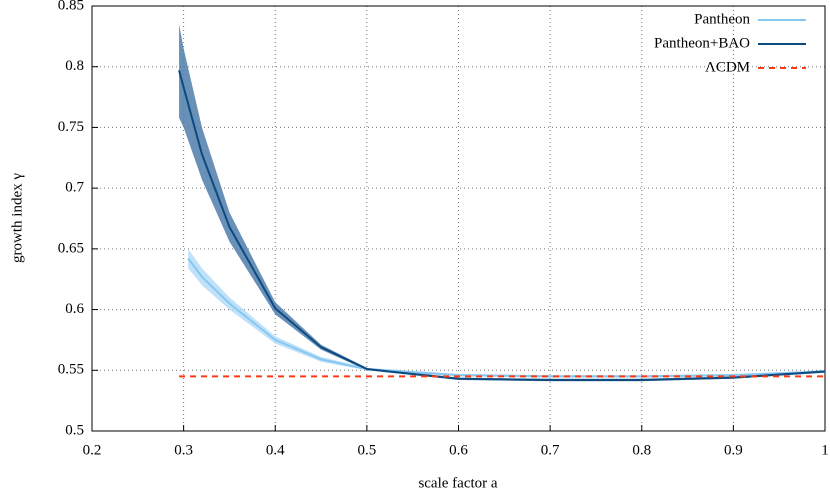  Describe the element at coordinates (275, 450) in the screenshot. I see `x-tick-label: 0.4` at that location.